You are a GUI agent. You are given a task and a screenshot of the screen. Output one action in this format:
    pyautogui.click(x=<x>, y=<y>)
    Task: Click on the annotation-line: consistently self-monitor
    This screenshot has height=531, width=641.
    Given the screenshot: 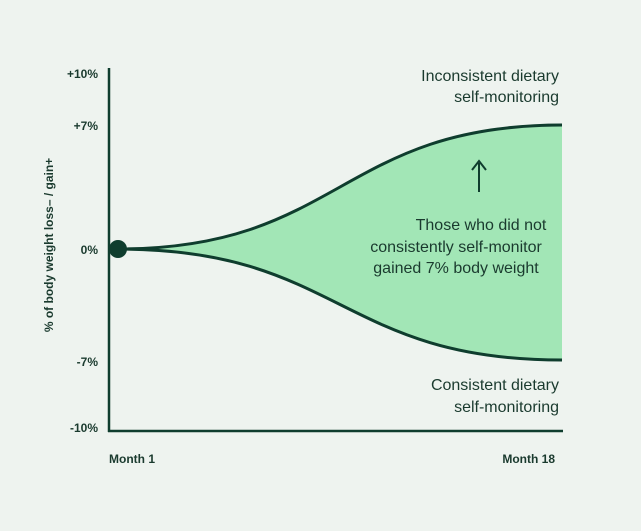 What is the action you would take?
    pyautogui.click(x=456, y=247)
    